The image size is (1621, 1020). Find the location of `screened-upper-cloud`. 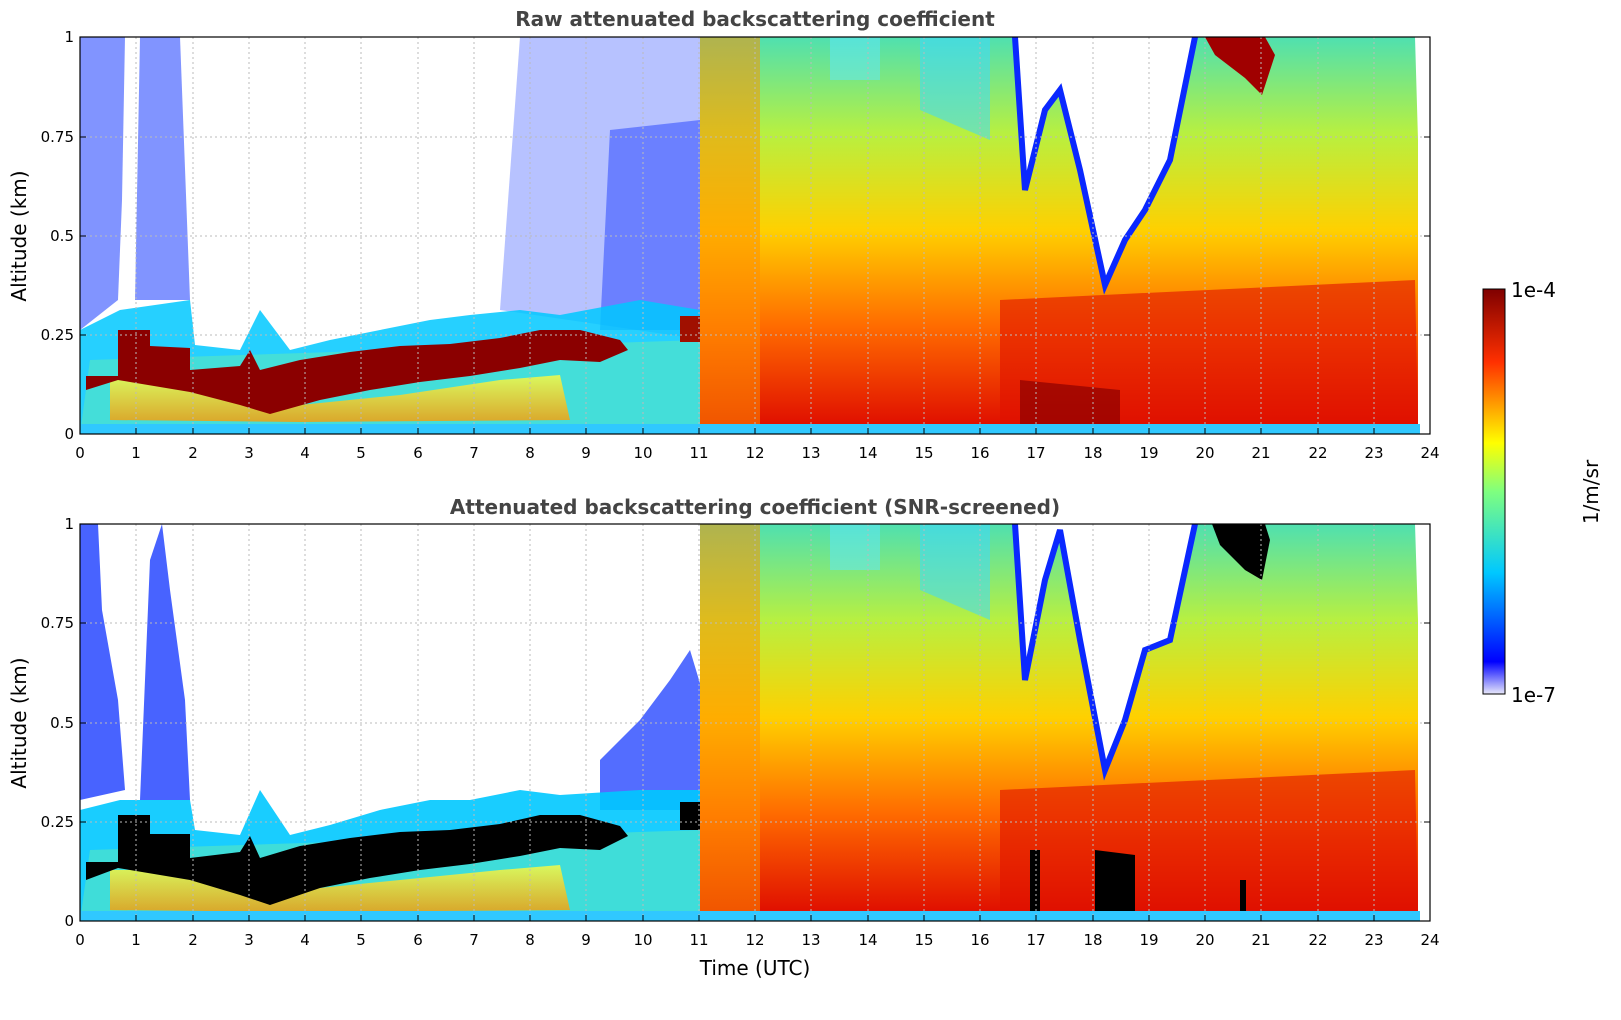

screened-upper-cloud is located at coordinates (1241, 552).